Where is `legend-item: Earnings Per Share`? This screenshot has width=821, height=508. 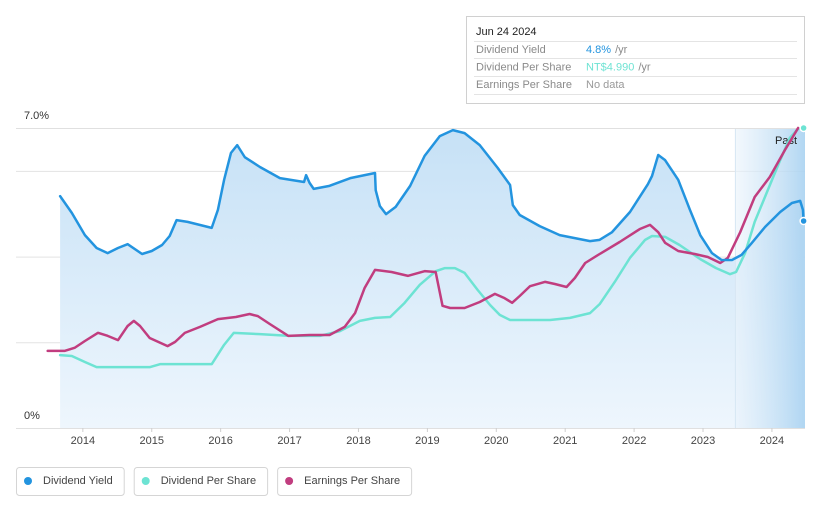
legend-item: Earnings Per Share is located at coordinates (345, 481).